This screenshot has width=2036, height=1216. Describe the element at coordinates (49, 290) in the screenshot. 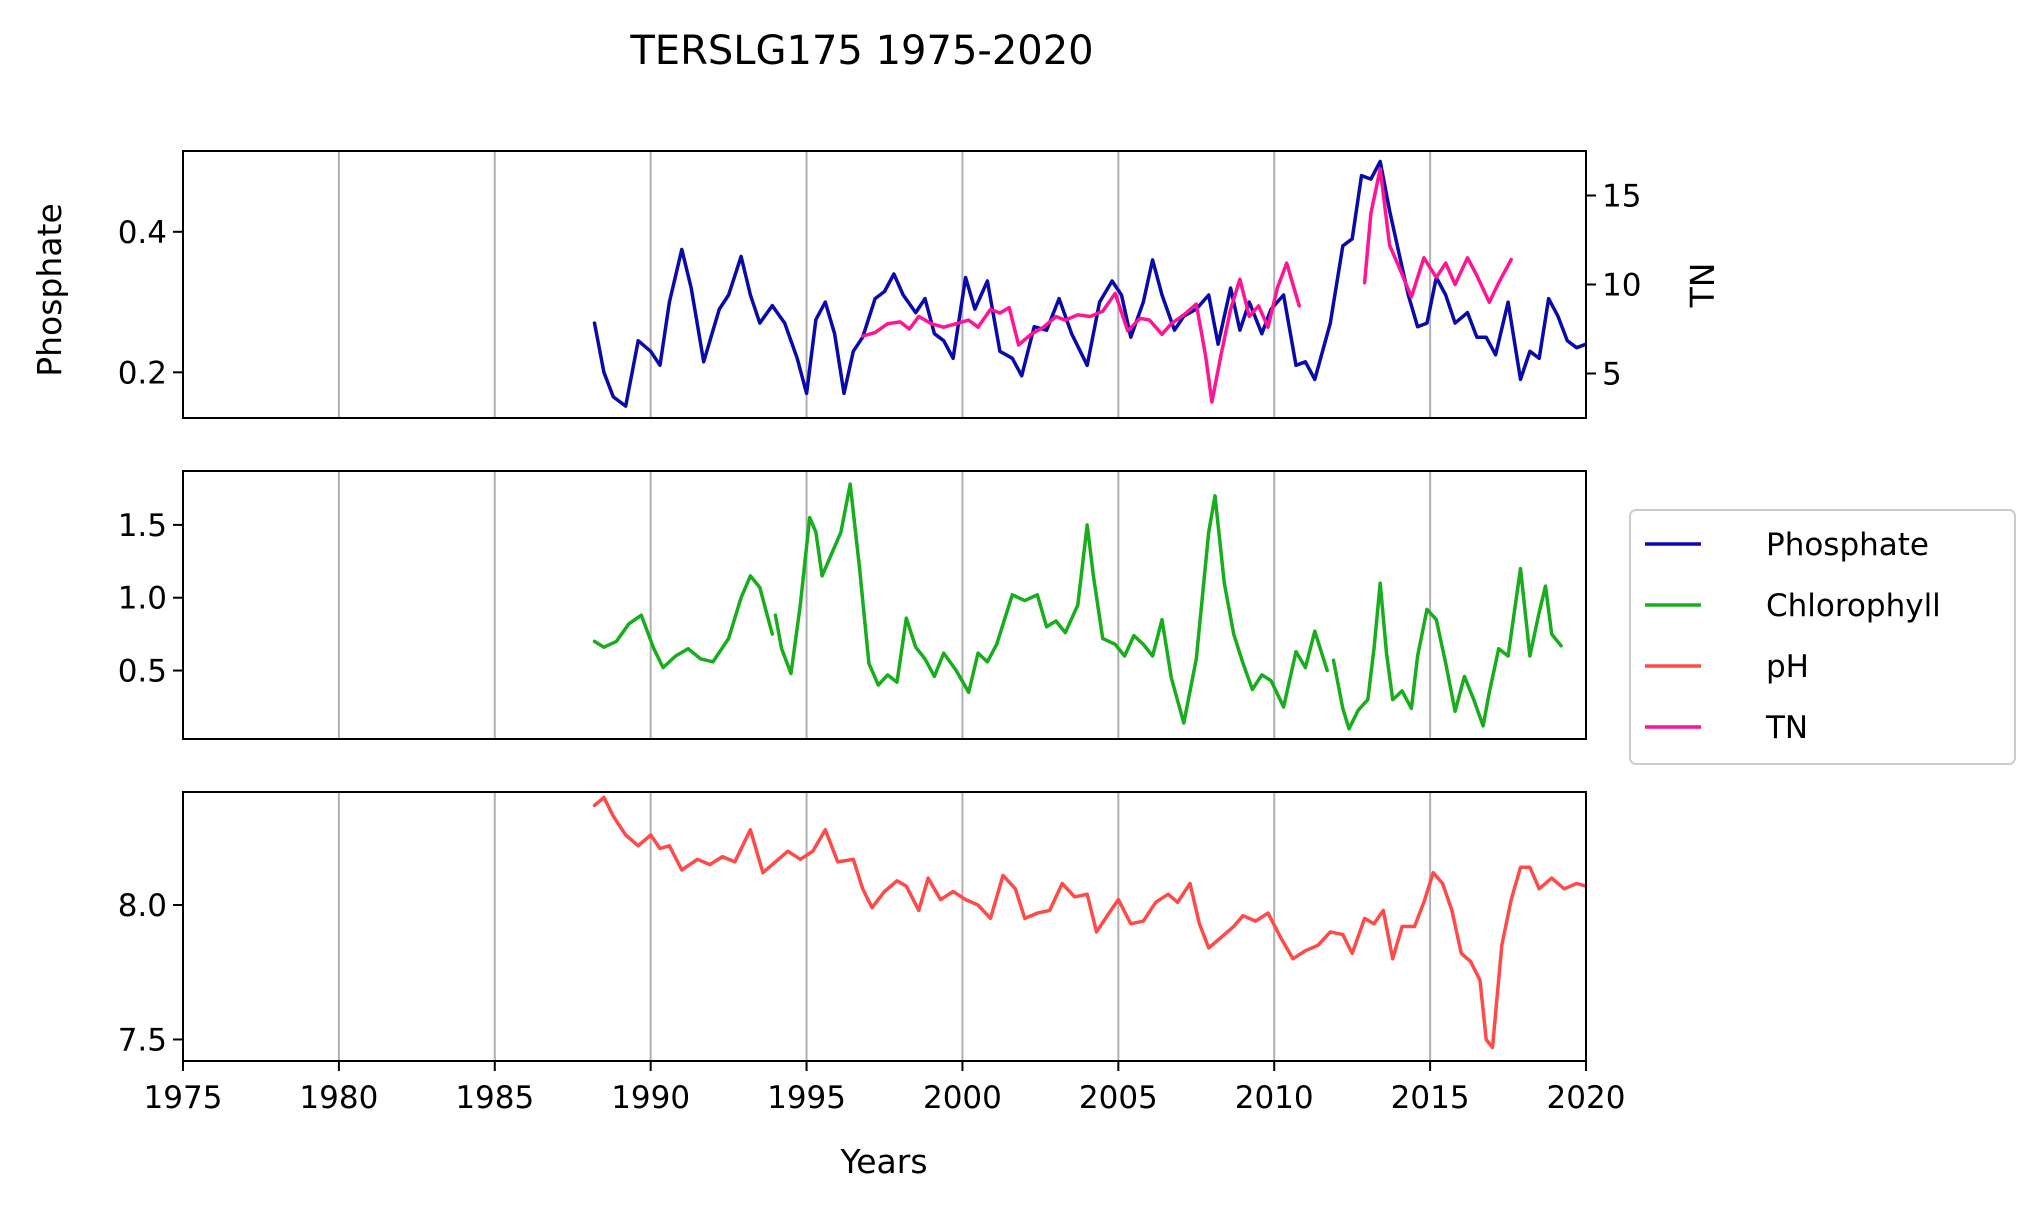

I see `panel-1-ylabel: Phosphate` at that location.